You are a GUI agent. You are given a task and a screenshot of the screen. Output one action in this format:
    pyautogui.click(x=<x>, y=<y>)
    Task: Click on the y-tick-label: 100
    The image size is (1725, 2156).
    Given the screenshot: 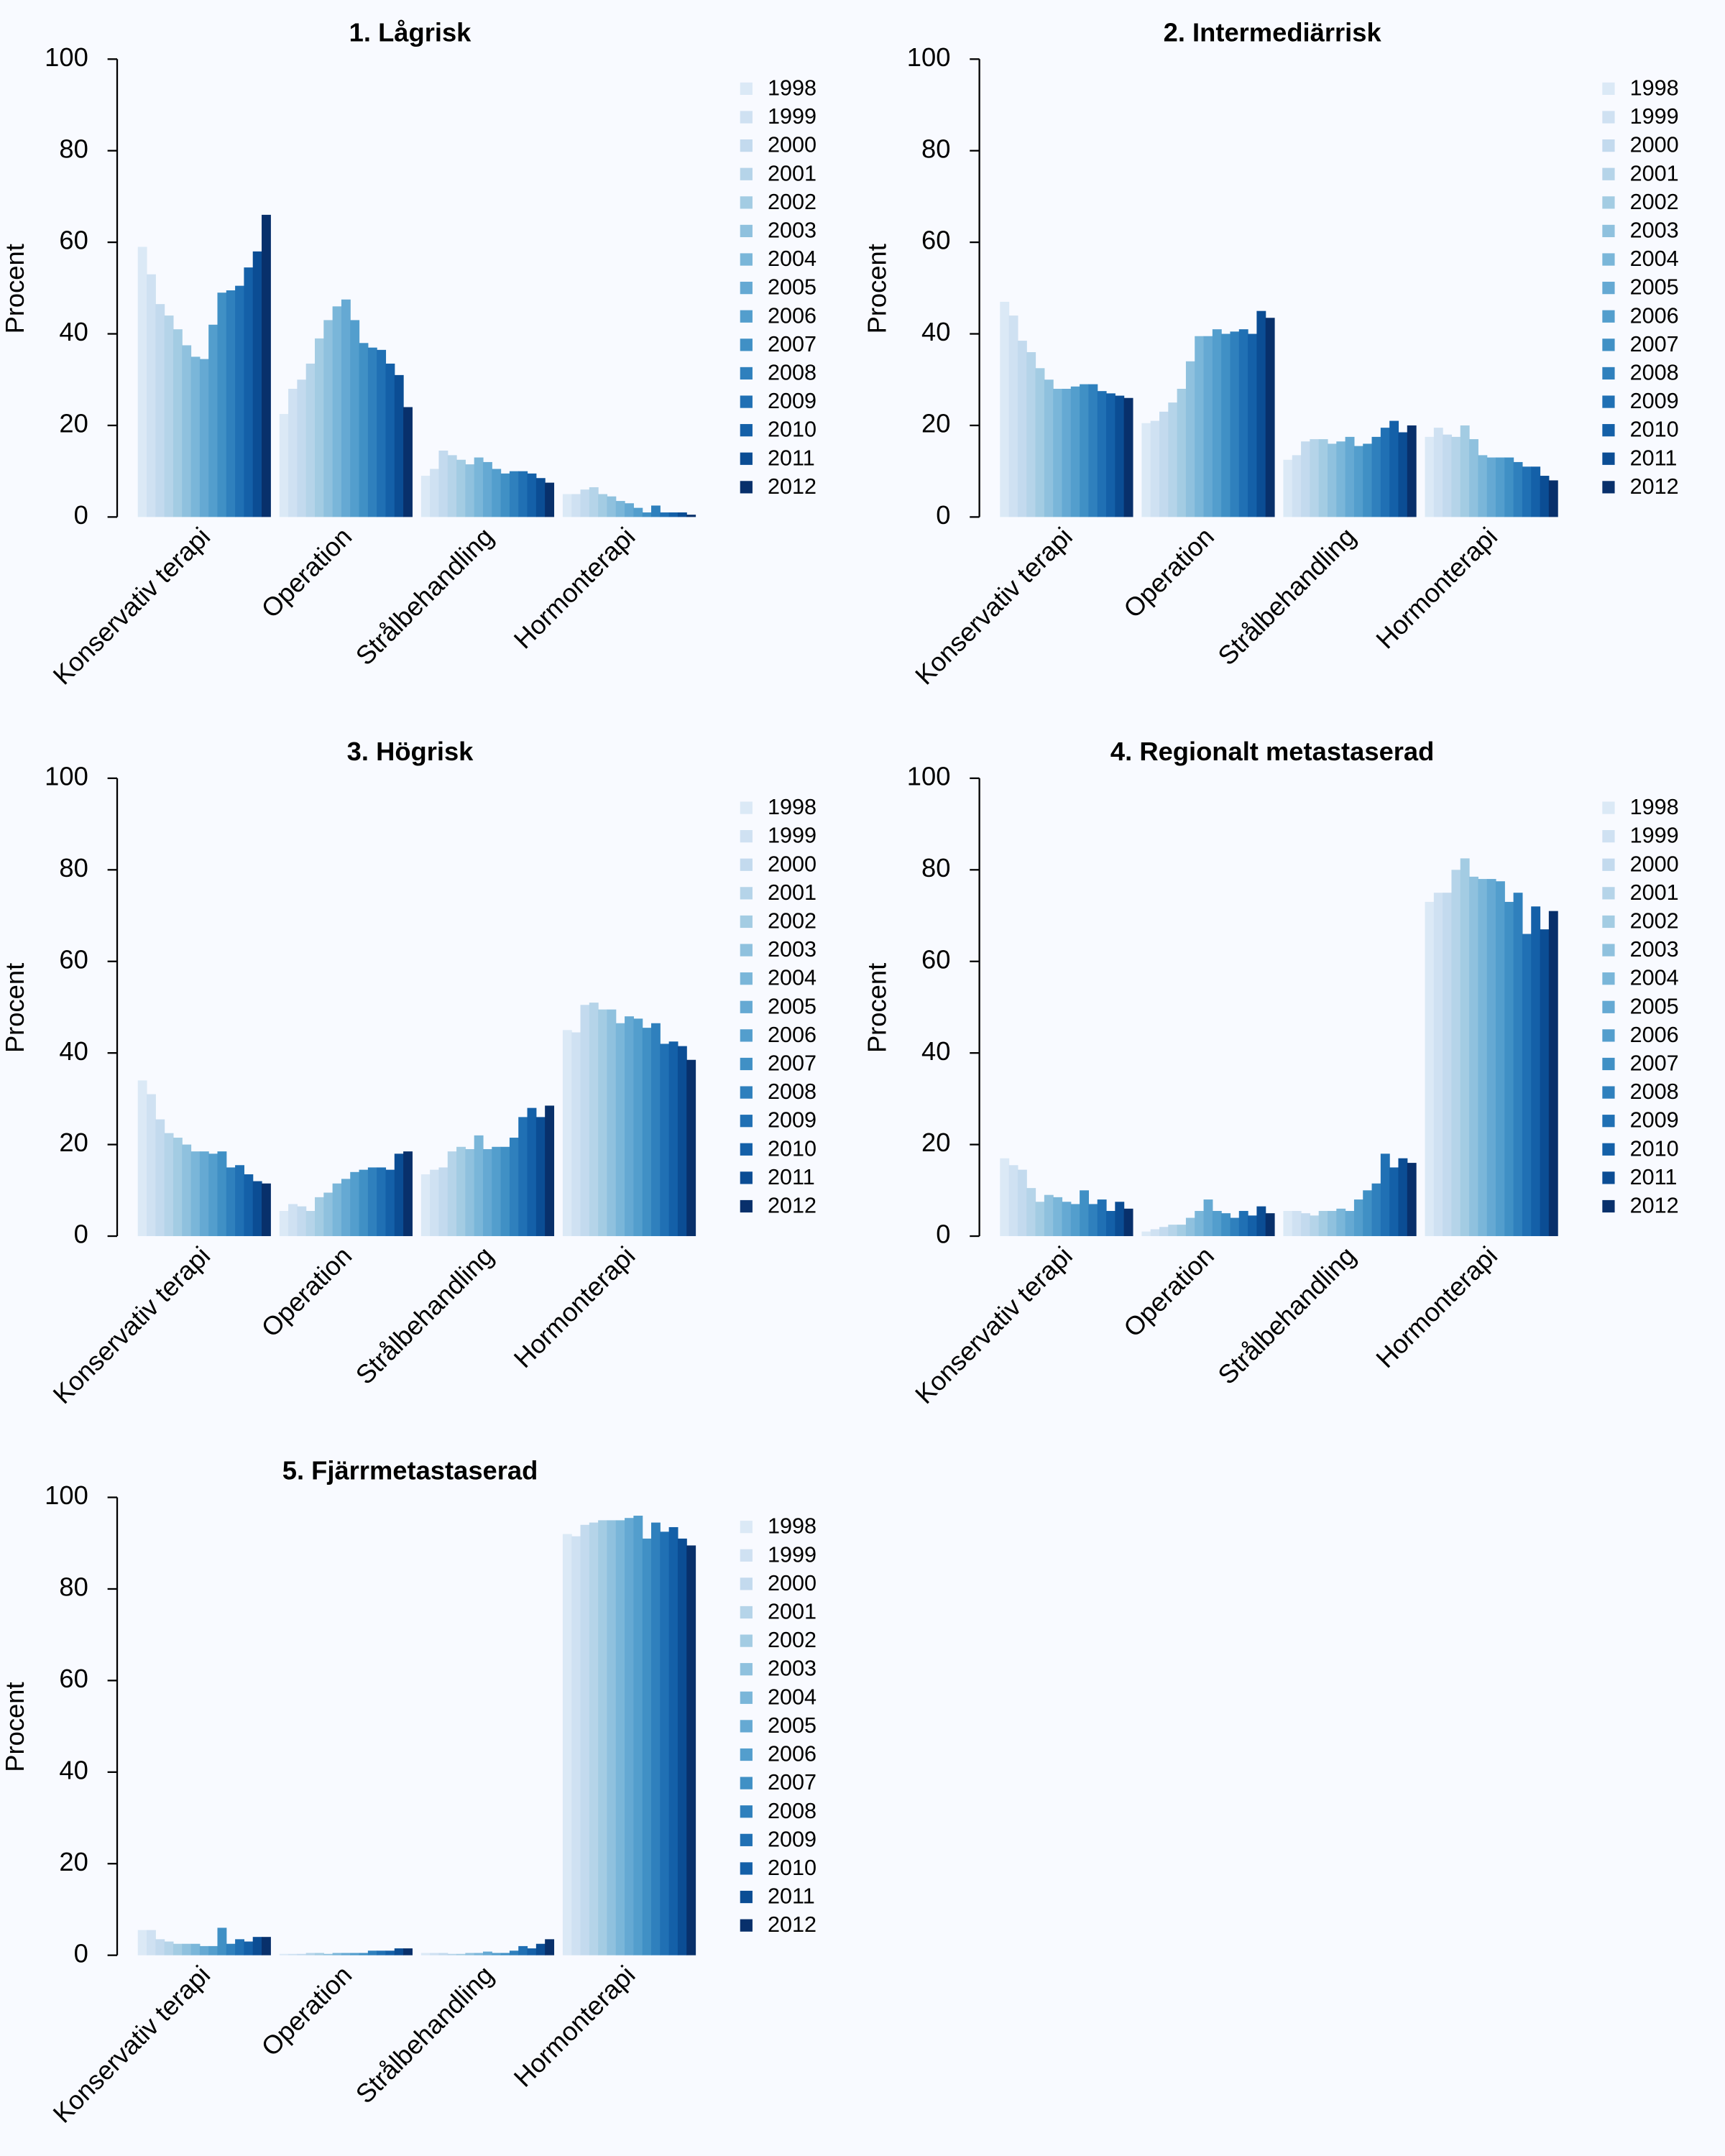 What is the action you would take?
    pyautogui.click(x=66, y=57)
    